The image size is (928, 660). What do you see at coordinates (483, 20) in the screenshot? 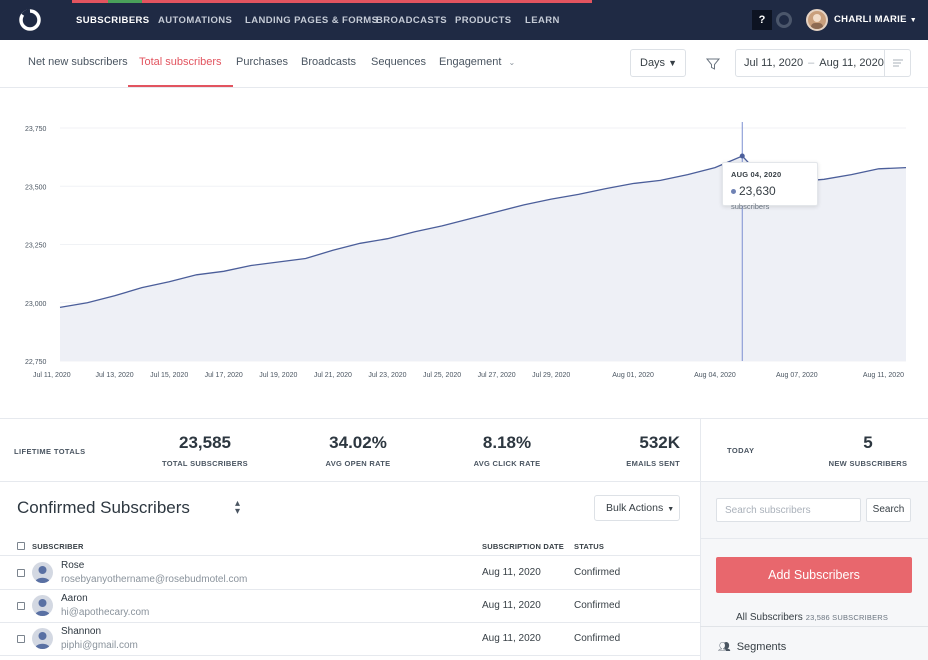
I see `nav-products: PRODUCTS` at bounding box center [483, 20].